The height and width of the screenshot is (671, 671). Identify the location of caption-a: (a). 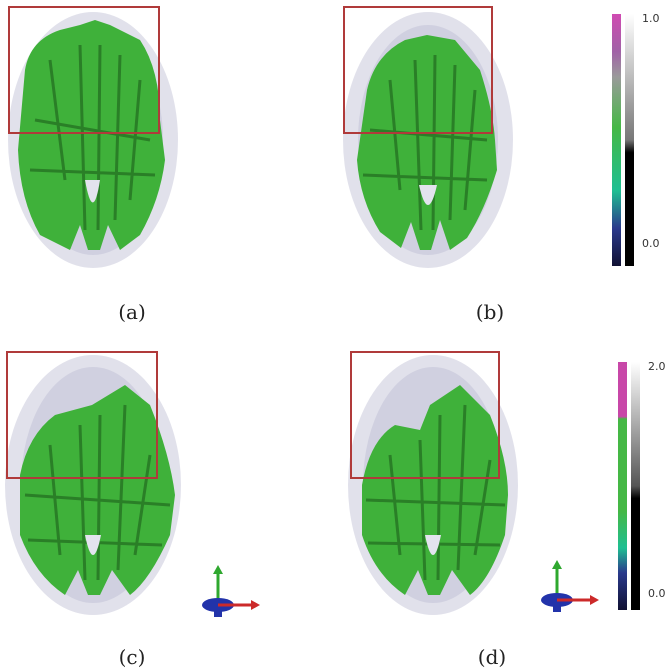
(132, 312).